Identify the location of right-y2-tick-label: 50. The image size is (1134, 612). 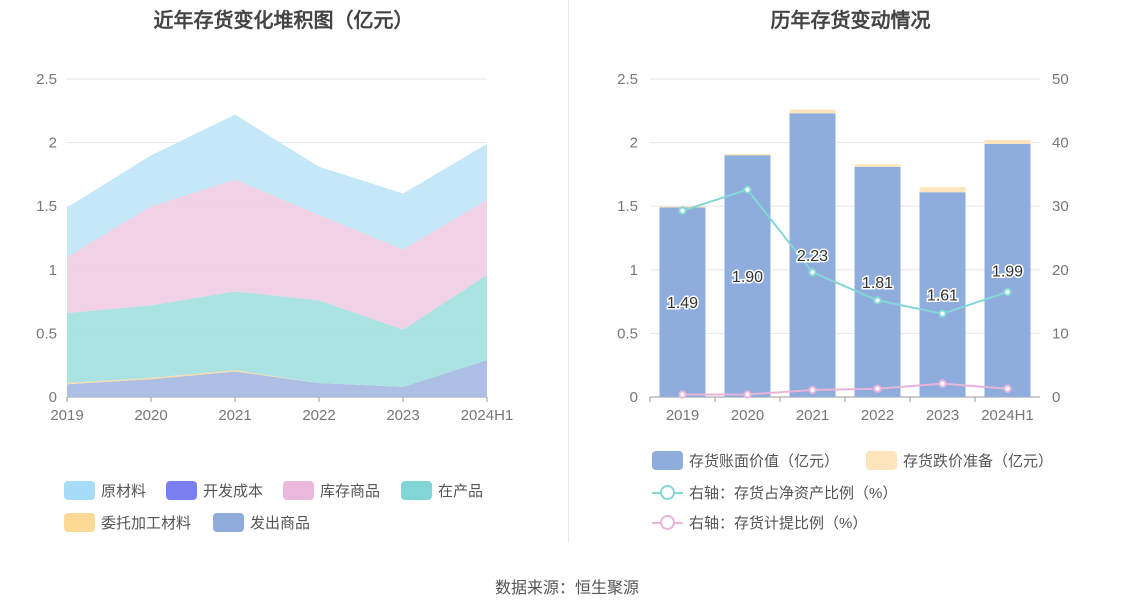
(1060, 79).